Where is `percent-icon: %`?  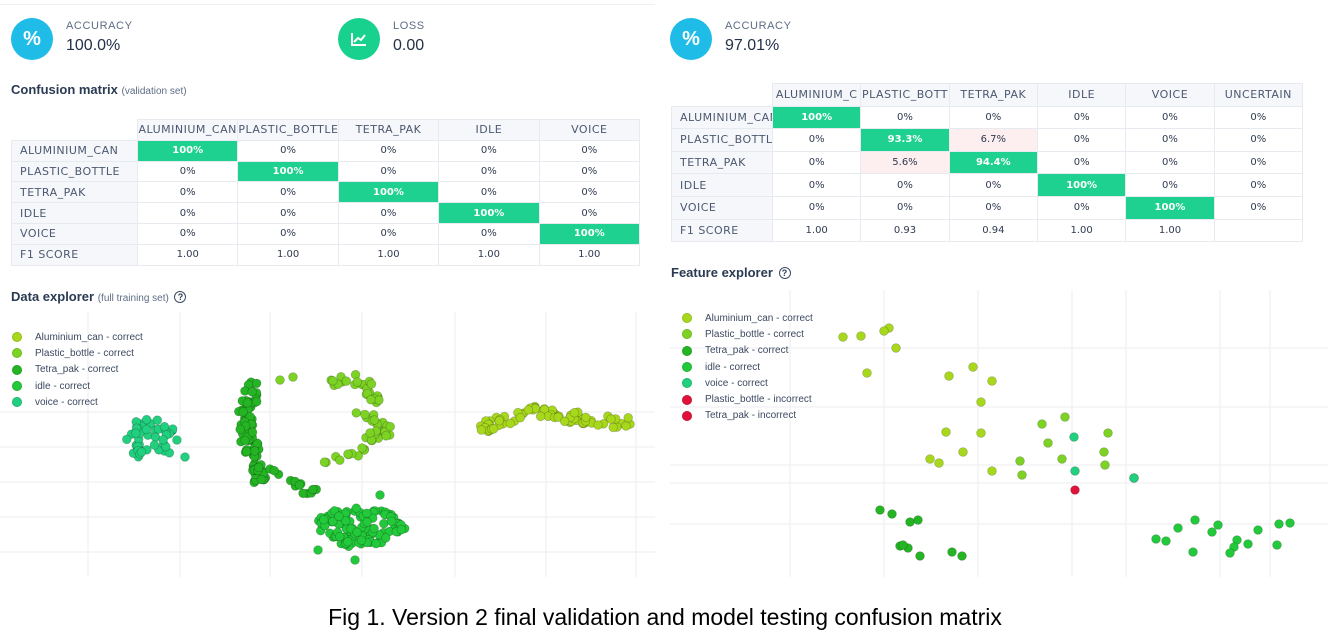 percent-icon: % is located at coordinates (691, 39).